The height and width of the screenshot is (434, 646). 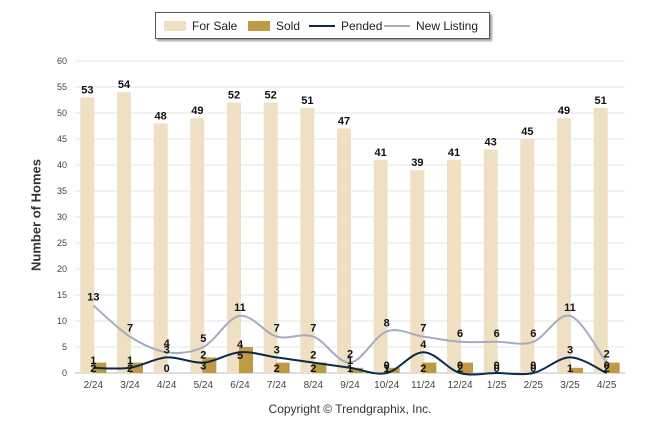 I want to click on for-sale-data-label: 43, so click(x=491, y=142).